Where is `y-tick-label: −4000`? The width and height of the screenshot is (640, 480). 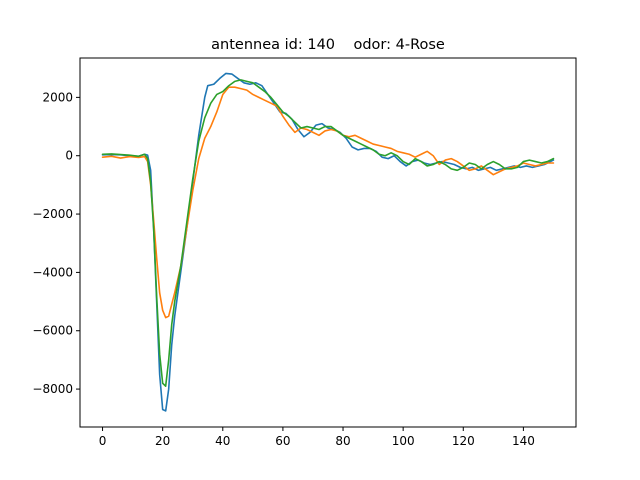
y-tick-label: −4000 is located at coordinates (52, 272).